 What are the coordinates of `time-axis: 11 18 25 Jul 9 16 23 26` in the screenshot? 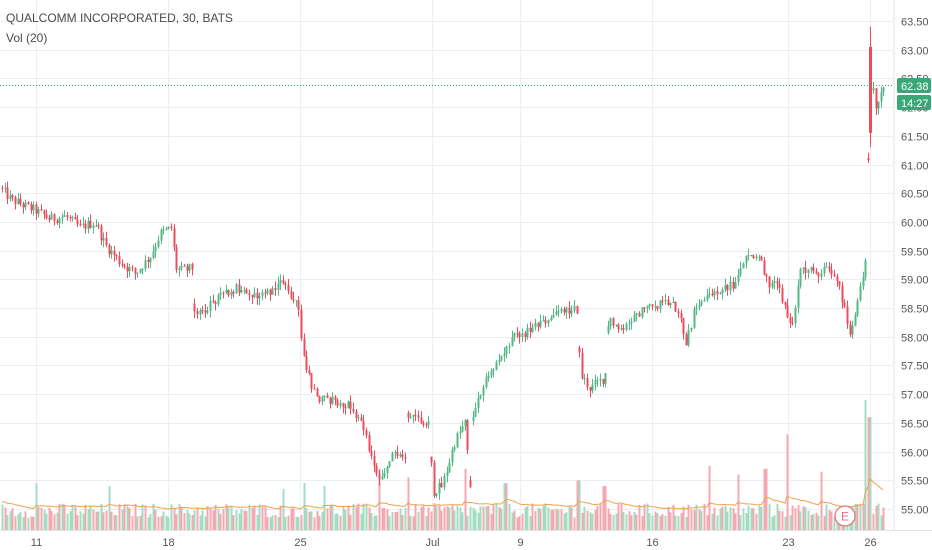 It's located at (454, 543).